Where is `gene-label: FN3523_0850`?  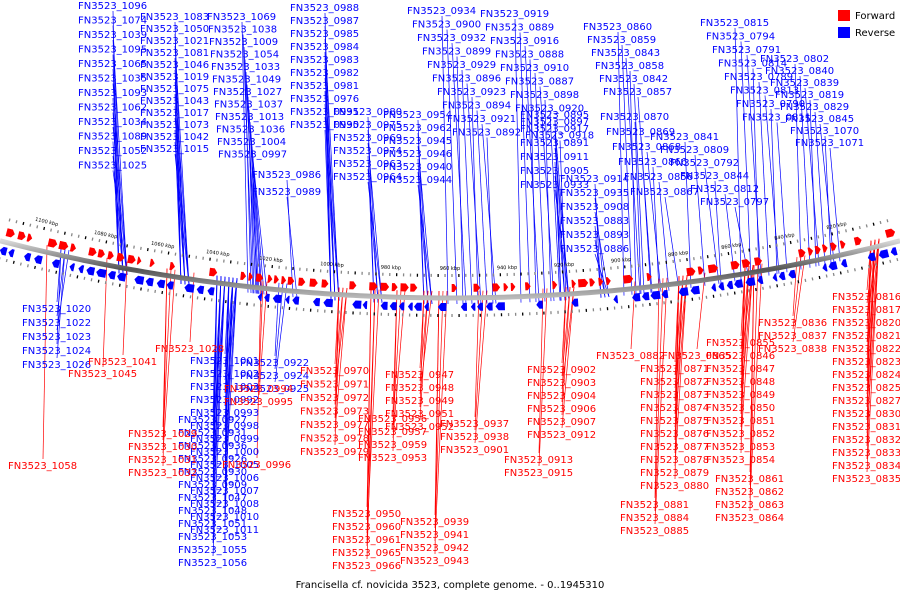 gene-label: FN3523_0850 is located at coordinates (740, 408).